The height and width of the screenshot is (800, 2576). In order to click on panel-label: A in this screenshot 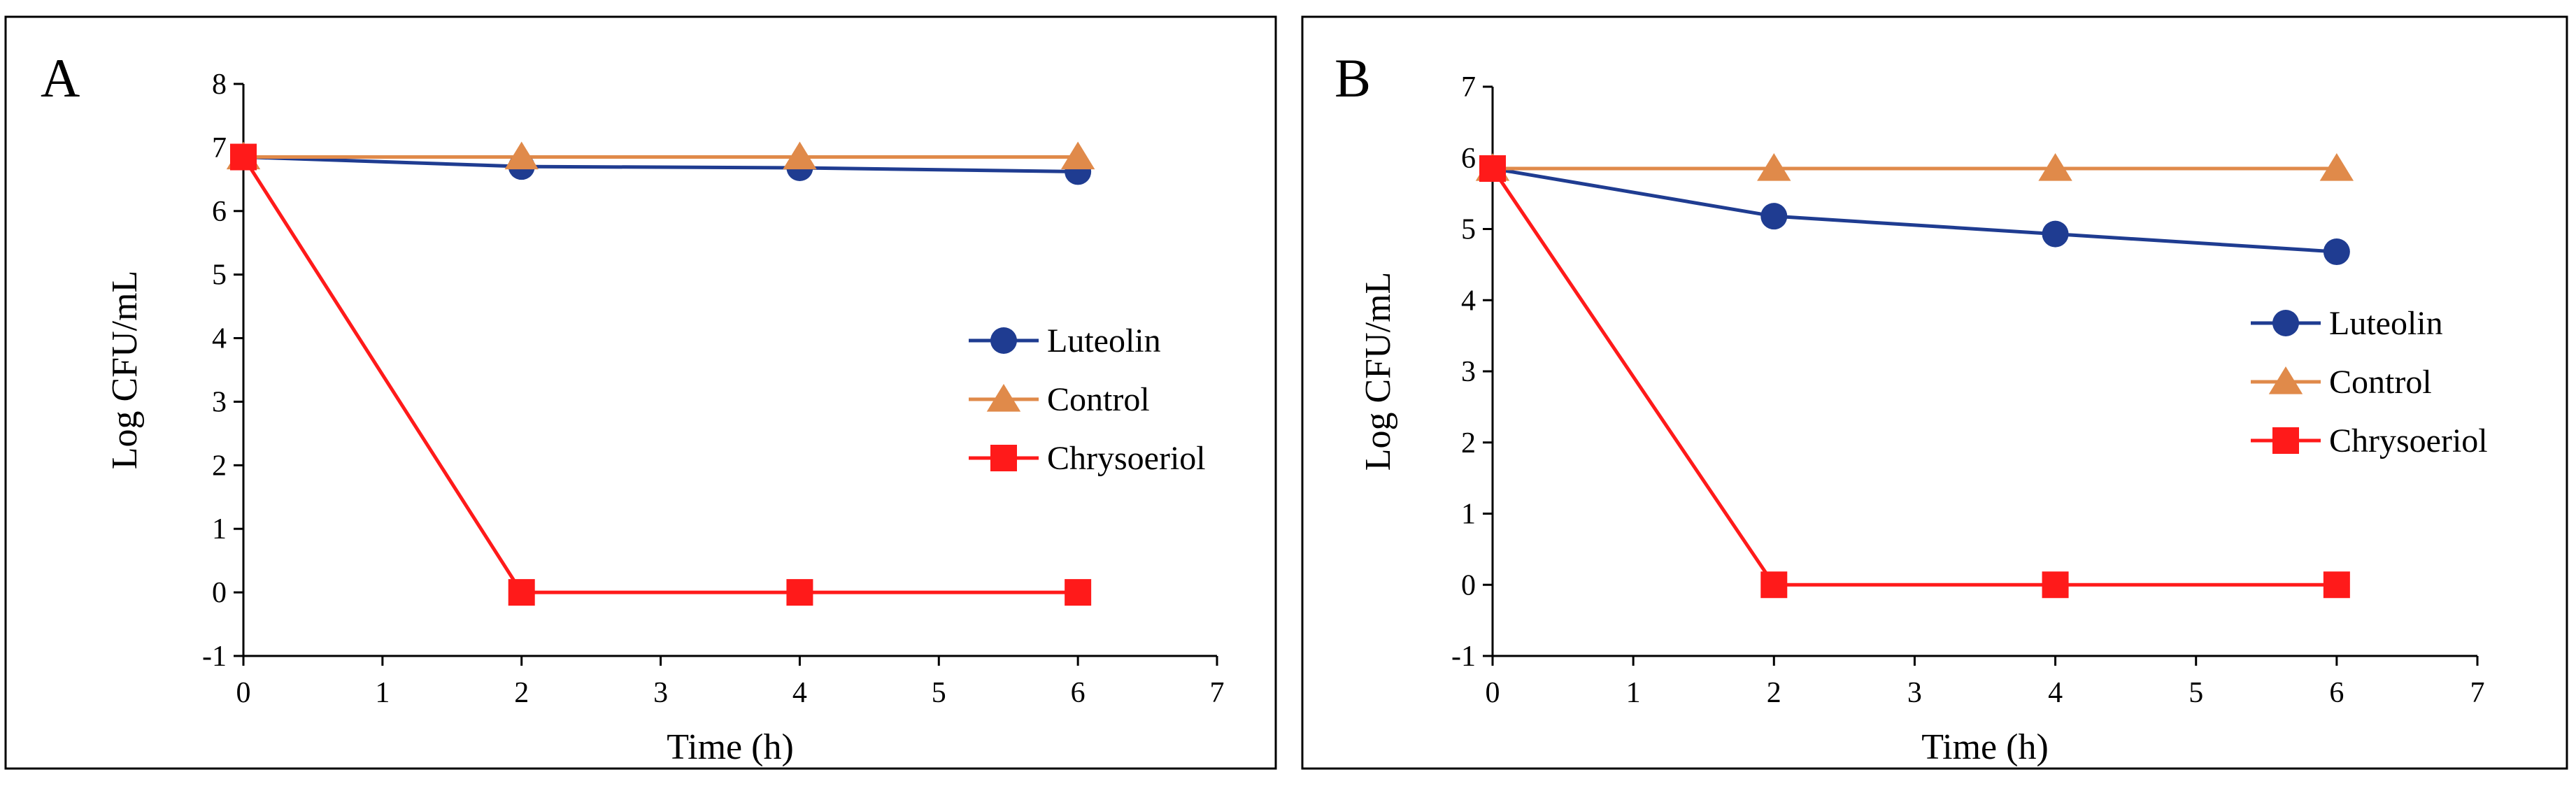, I will do `click(60, 78)`.